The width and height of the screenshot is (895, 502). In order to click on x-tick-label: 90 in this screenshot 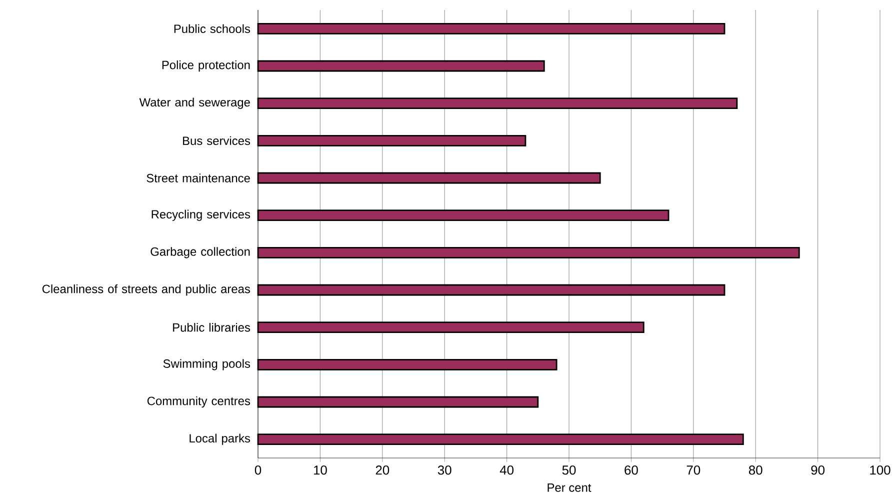, I will do `click(818, 470)`.